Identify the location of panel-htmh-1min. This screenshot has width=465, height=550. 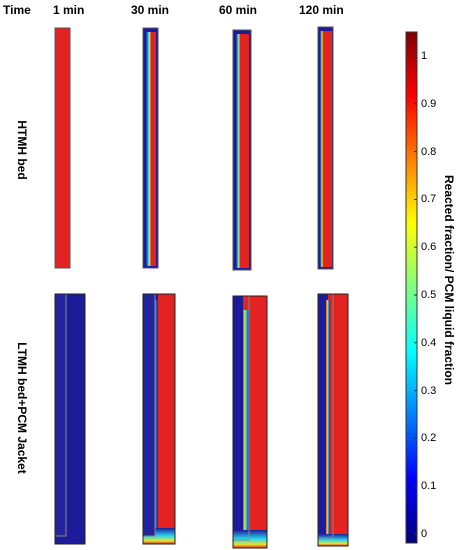
(62, 148).